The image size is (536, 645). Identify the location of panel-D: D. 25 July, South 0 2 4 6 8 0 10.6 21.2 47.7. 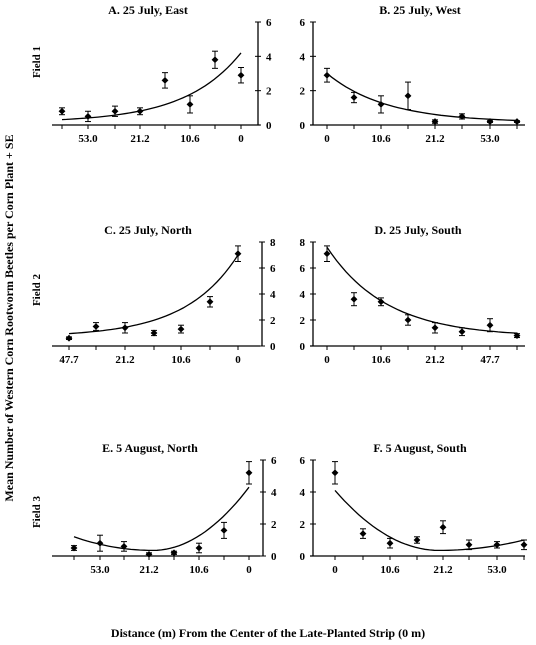
(412, 294).